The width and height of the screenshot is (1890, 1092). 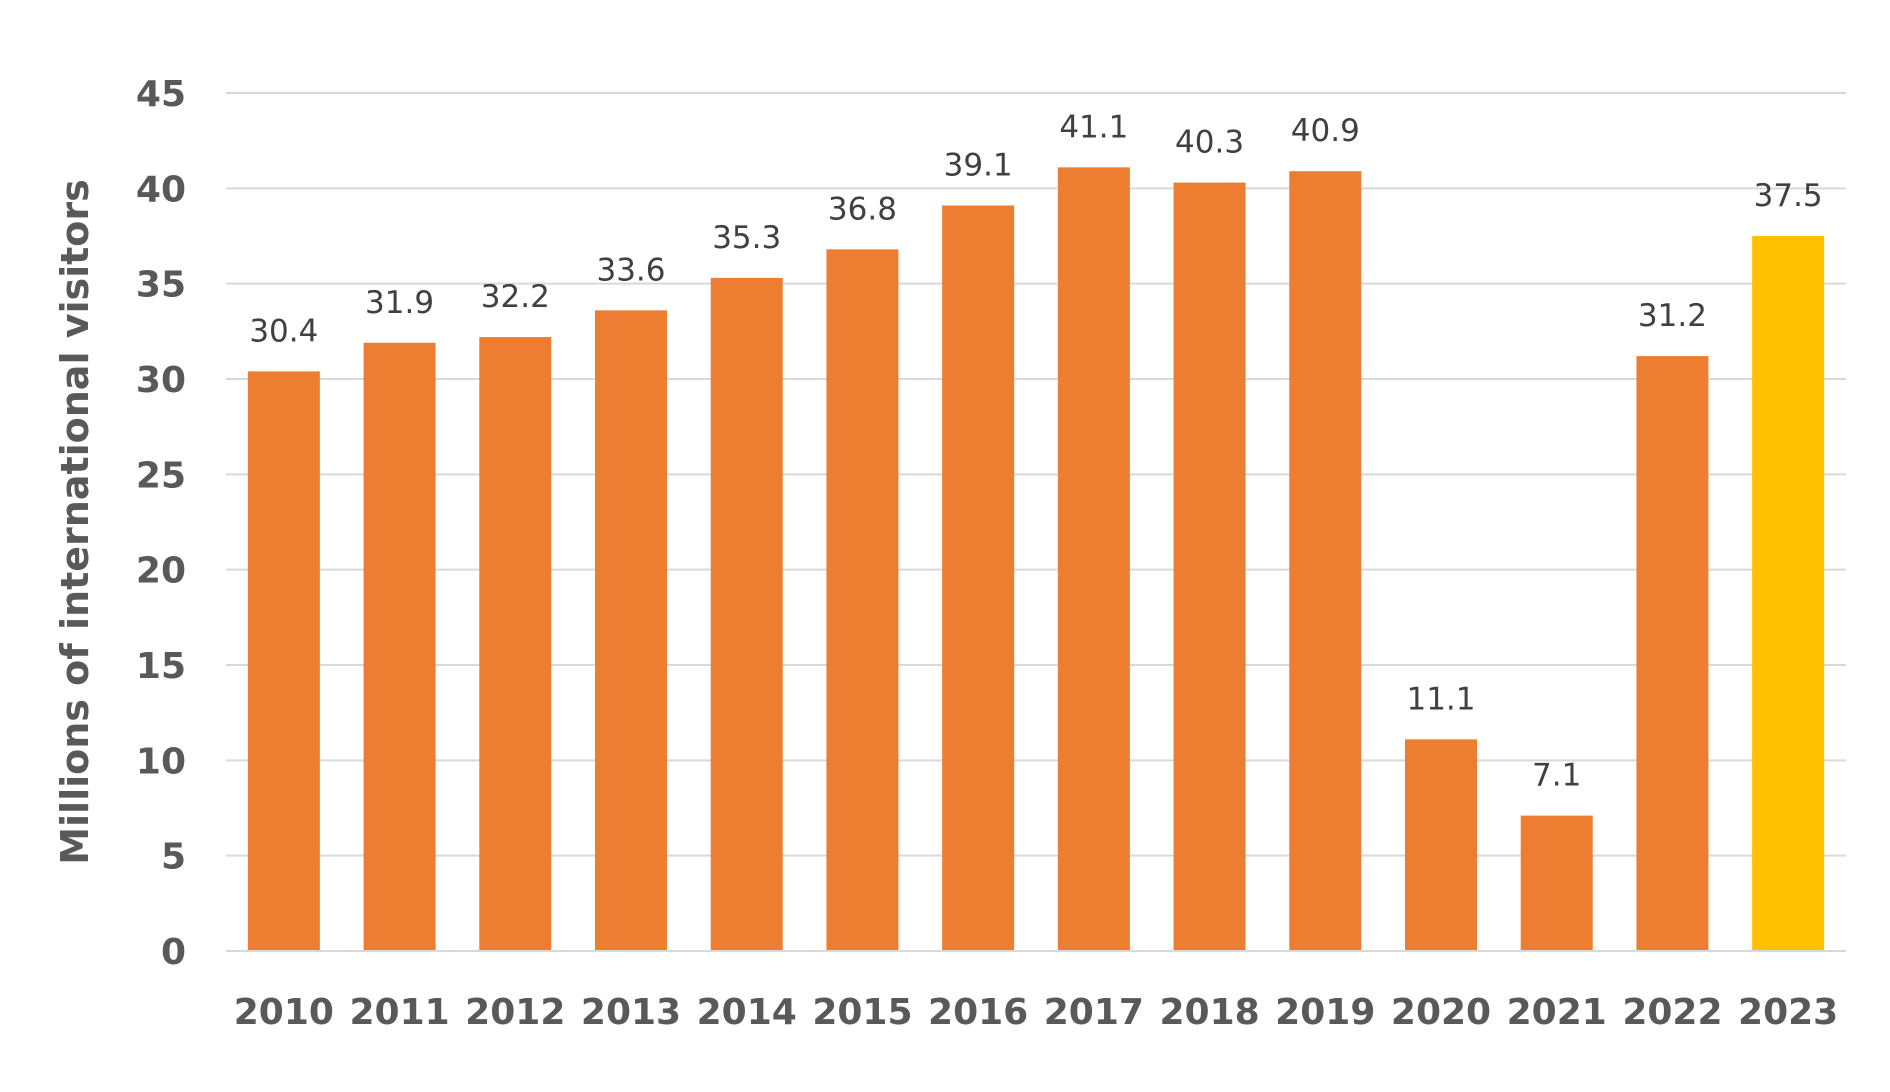 I want to click on x-tick-label-2015: 2015, so click(x=862, y=1012).